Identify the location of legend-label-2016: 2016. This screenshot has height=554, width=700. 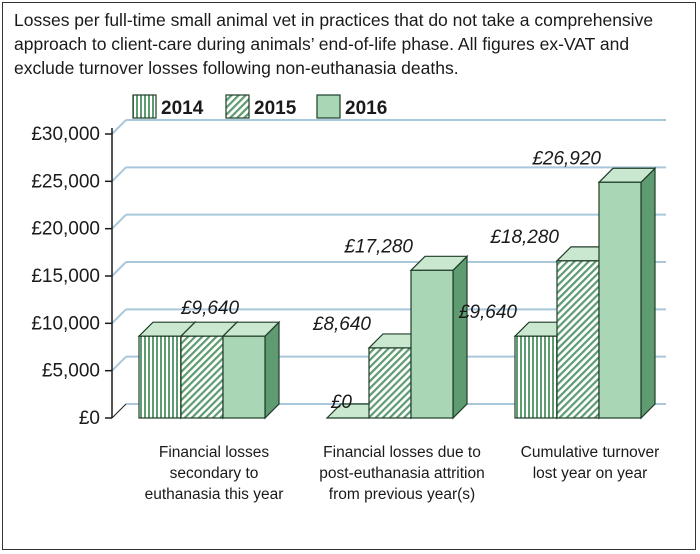
(366, 108).